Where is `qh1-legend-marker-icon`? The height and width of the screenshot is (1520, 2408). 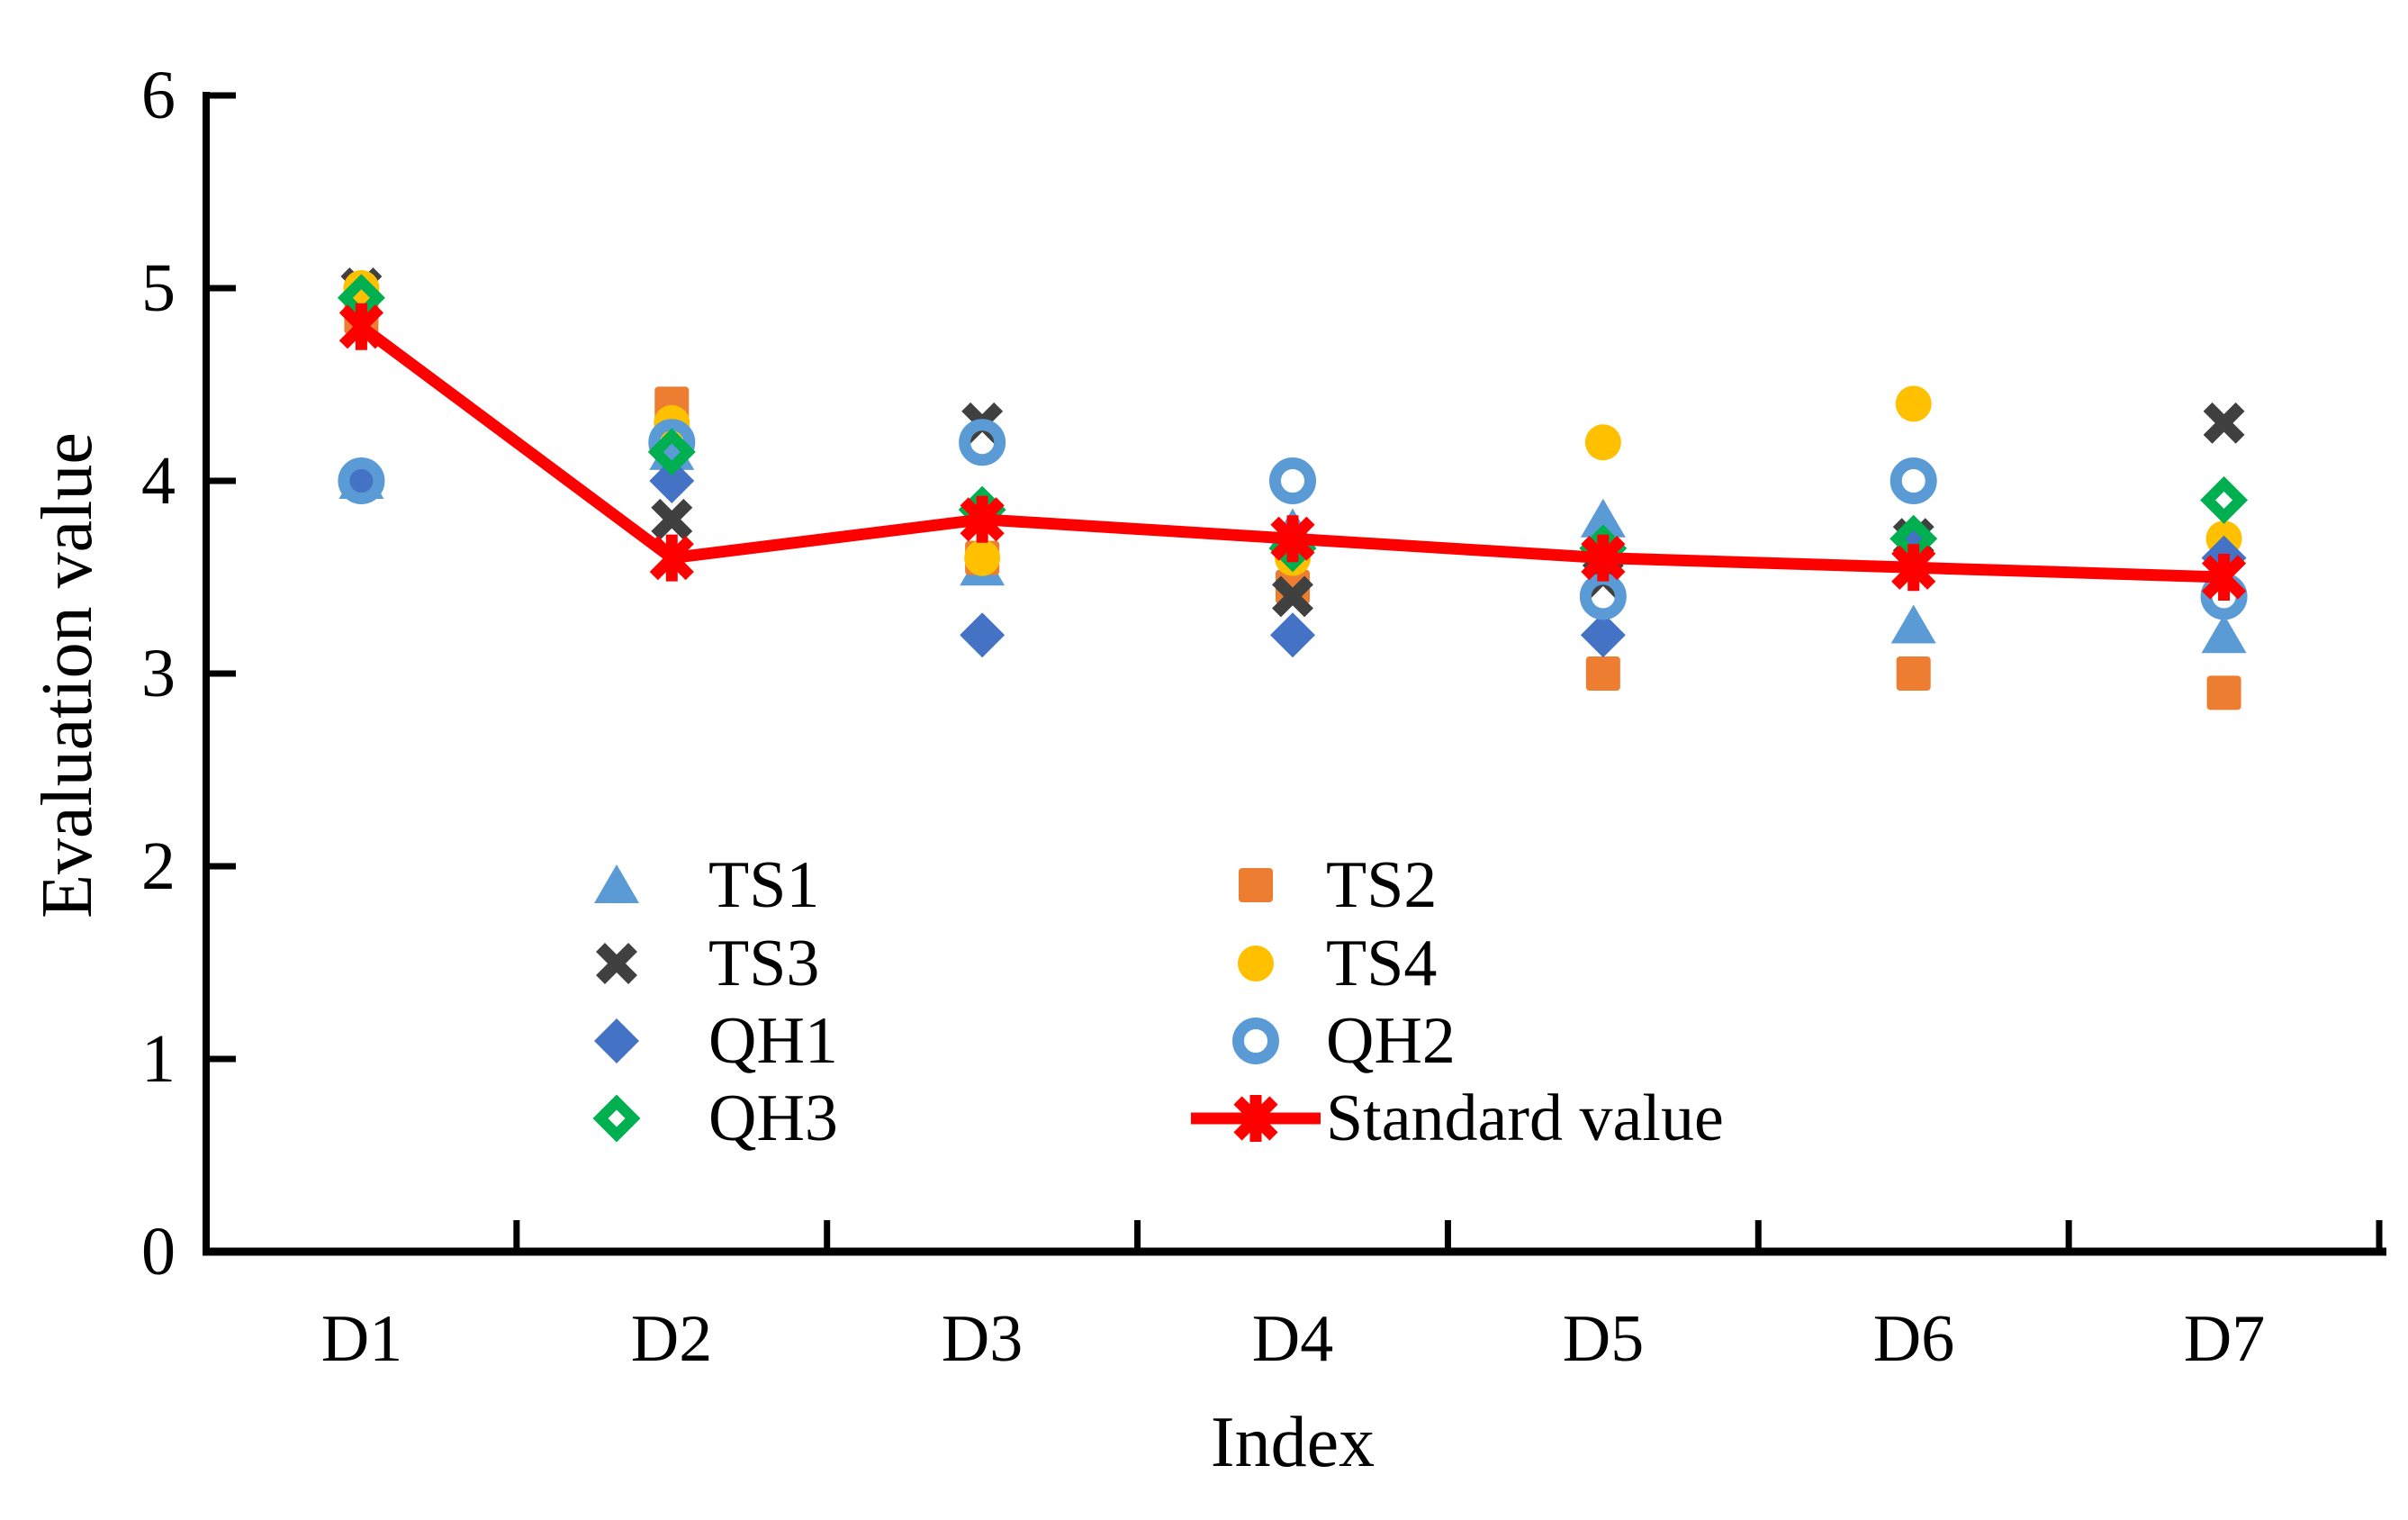
qh1-legend-marker-icon is located at coordinates (616, 1040).